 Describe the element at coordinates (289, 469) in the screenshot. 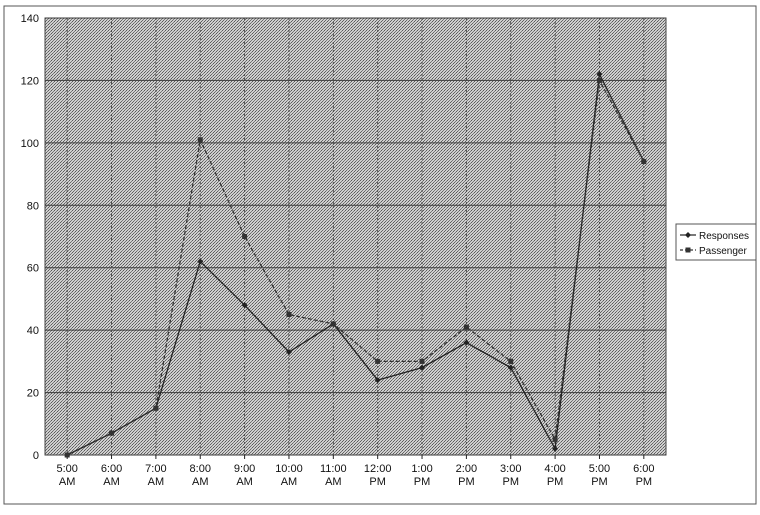

I see `x-tick-label: 10:00` at that location.